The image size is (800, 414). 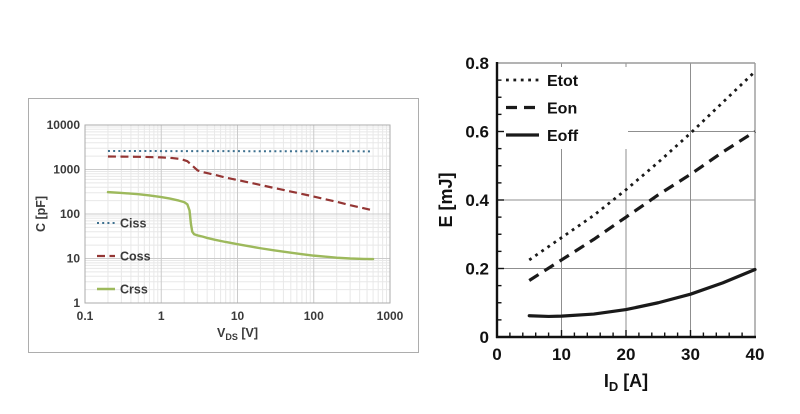 What do you see at coordinates (484, 337) in the screenshot?
I see `y-tick-label: 0` at bounding box center [484, 337].